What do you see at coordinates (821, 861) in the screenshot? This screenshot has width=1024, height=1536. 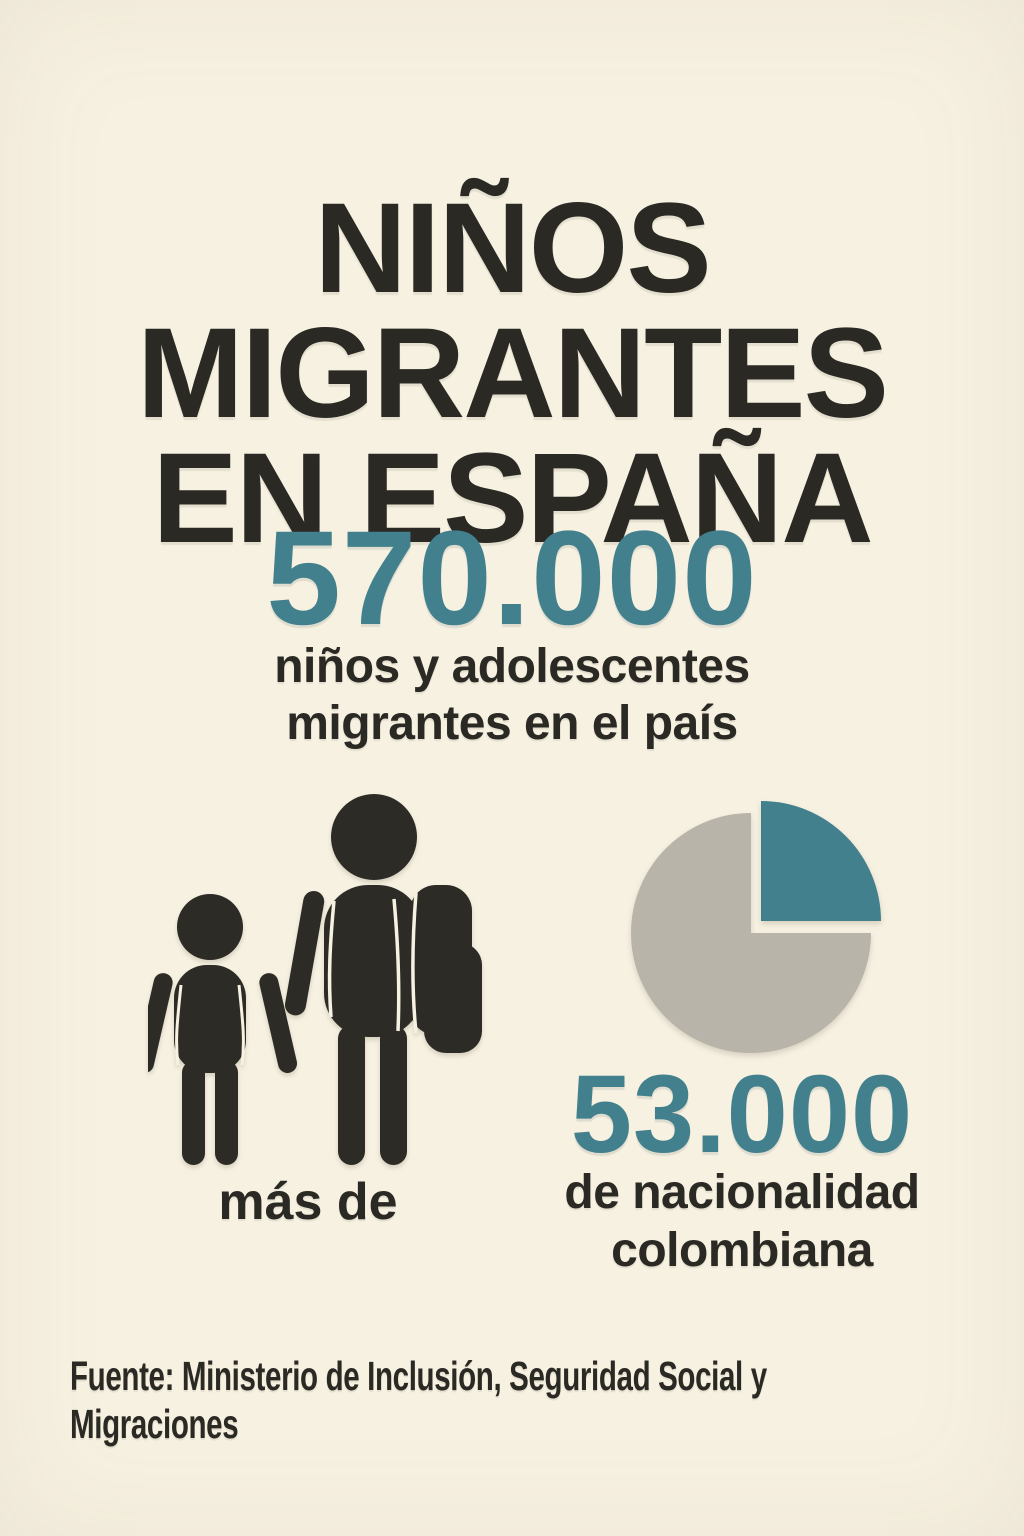 I see `pie-slice-colombian` at bounding box center [821, 861].